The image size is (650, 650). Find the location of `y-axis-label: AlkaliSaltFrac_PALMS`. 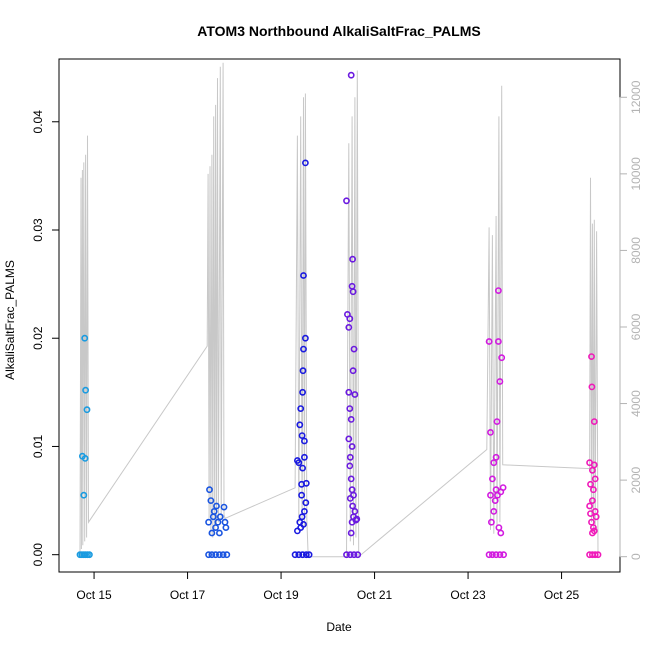

y-axis-label: AlkaliSaltFrac_PALMS is located at coordinates (10, 320).